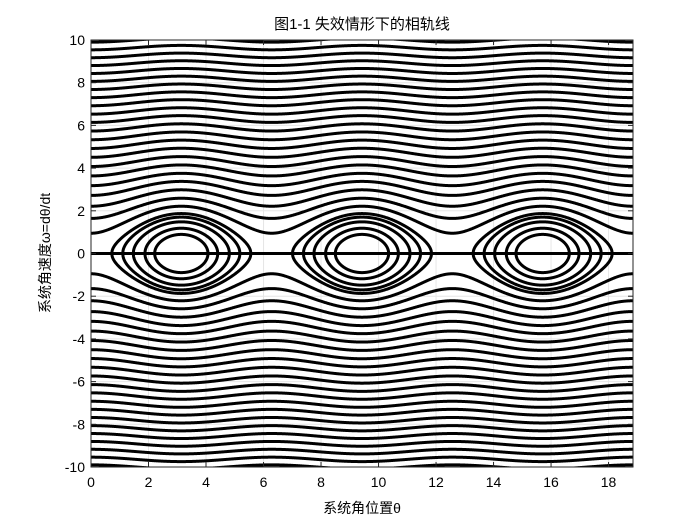 Image resolution: width=700 pixels, height=525 pixels. Describe the element at coordinates (75, 467) in the screenshot. I see `y-tick-label: -10` at that location.